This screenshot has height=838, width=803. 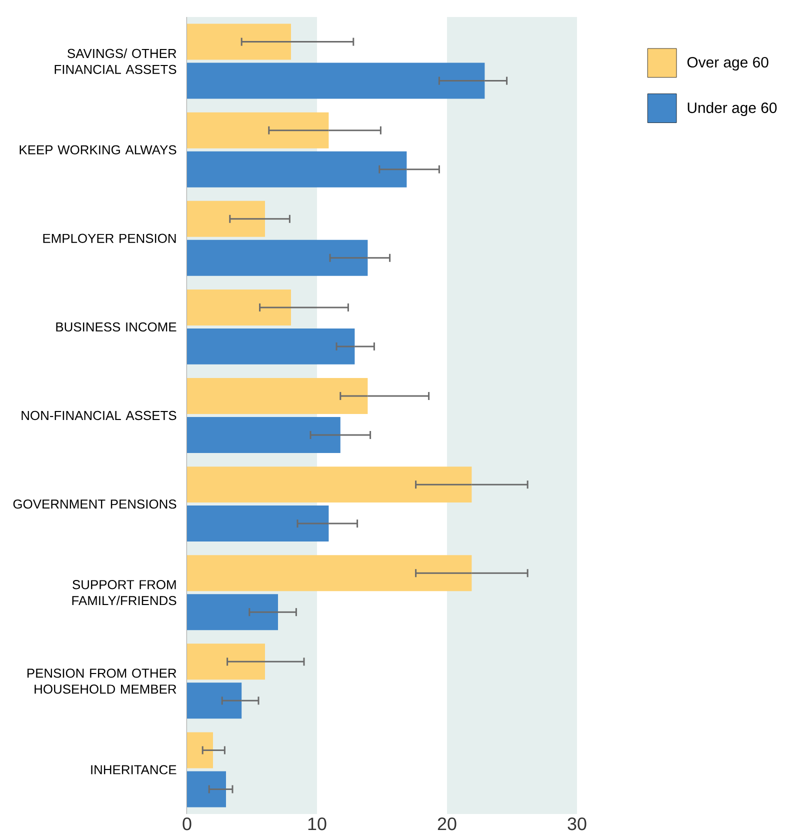 What do you see at coordinates (99, 415) in the screenshot?
I see `y-tick-label: NON-FINANCIAL ASSETS` at bounding box center [99, 415].